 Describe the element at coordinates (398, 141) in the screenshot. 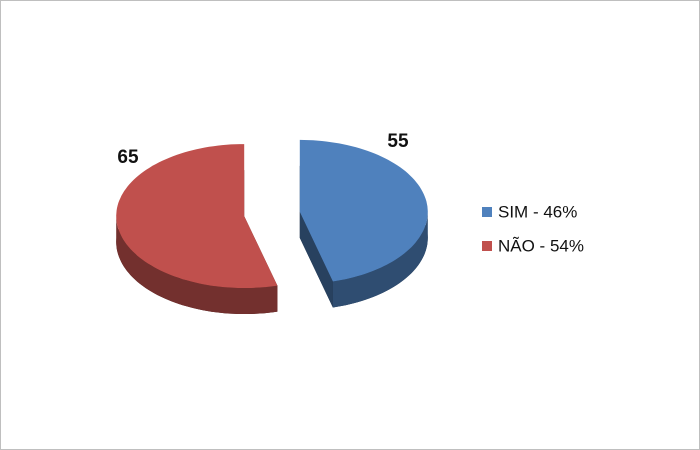

I see `data-label: 55` at that location.